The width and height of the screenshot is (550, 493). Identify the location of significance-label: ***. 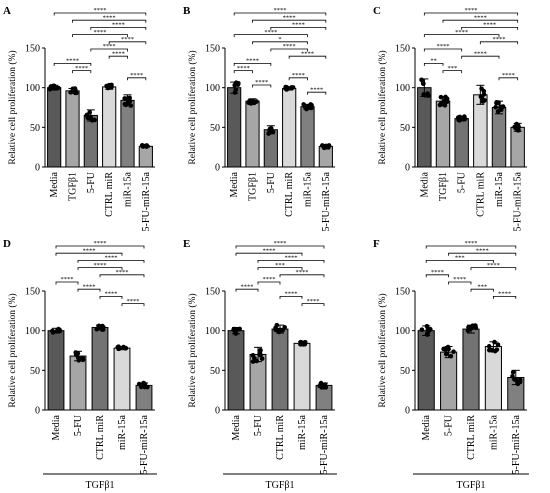
(482, 286).